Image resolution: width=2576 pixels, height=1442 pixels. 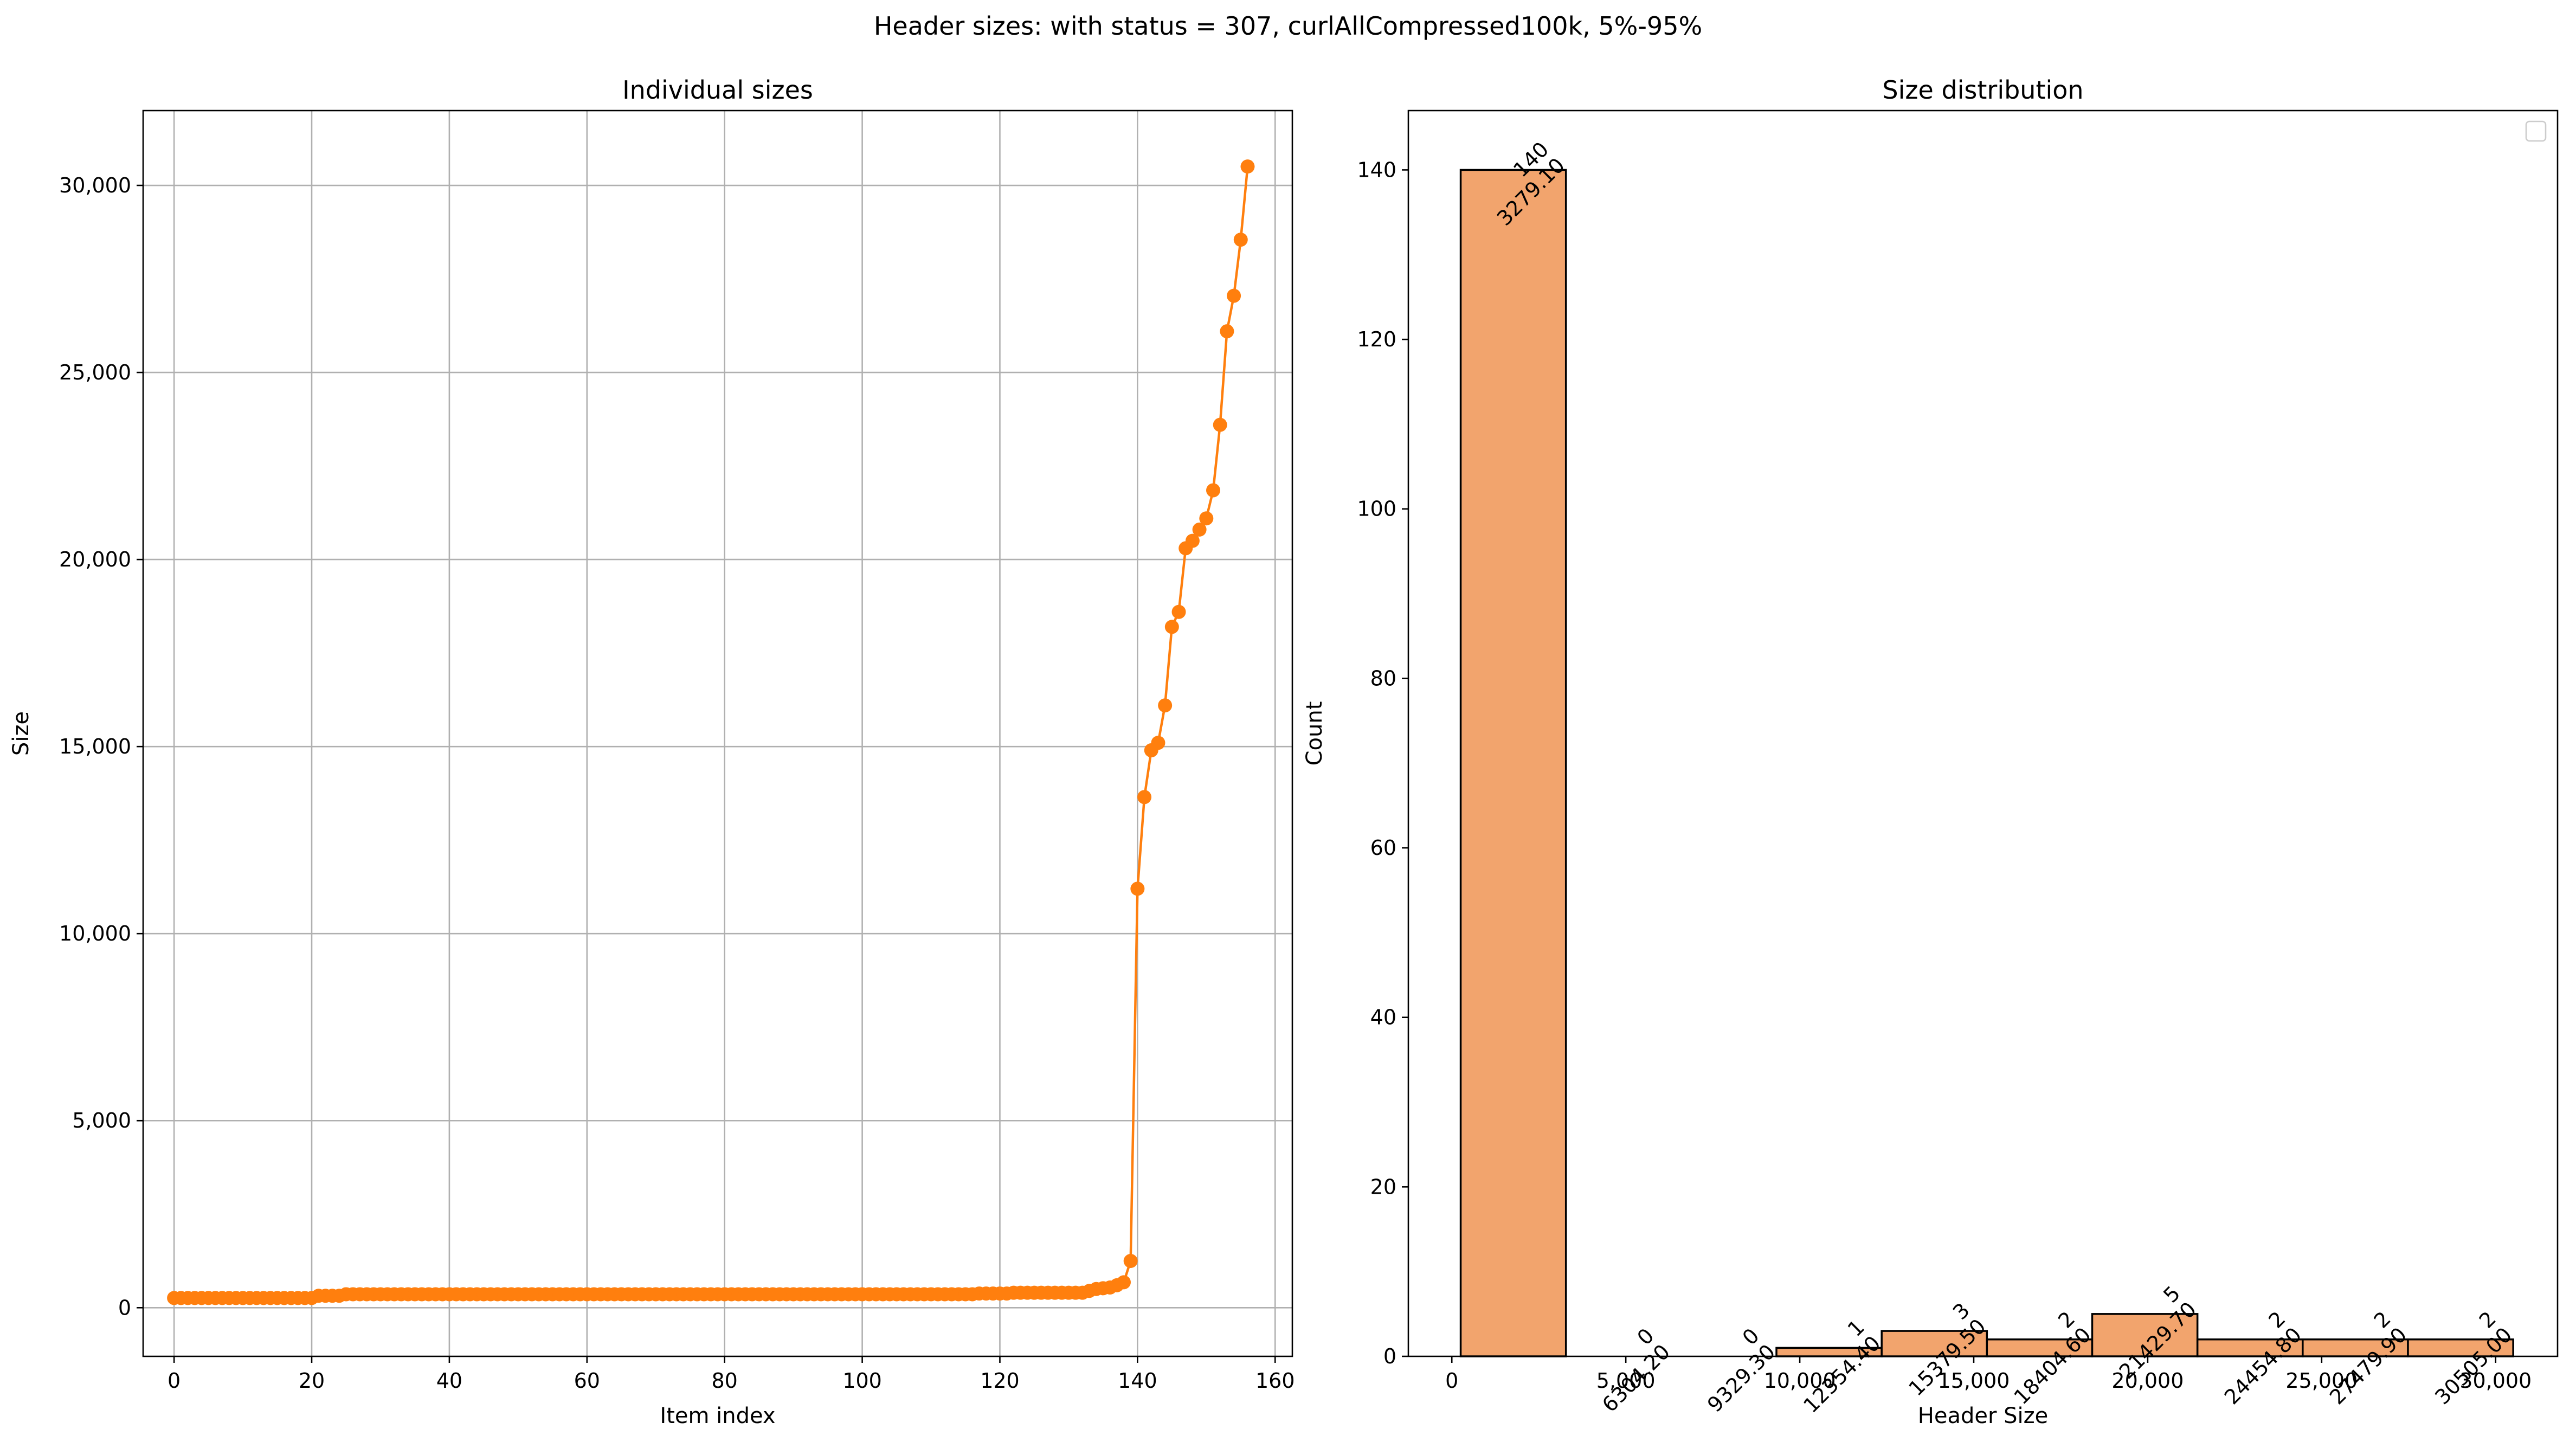 What do you see at coordinates (1383, 1187) in the screenshot?
I see `y-tick-label: 20` at bounding box center [1383, 1187].